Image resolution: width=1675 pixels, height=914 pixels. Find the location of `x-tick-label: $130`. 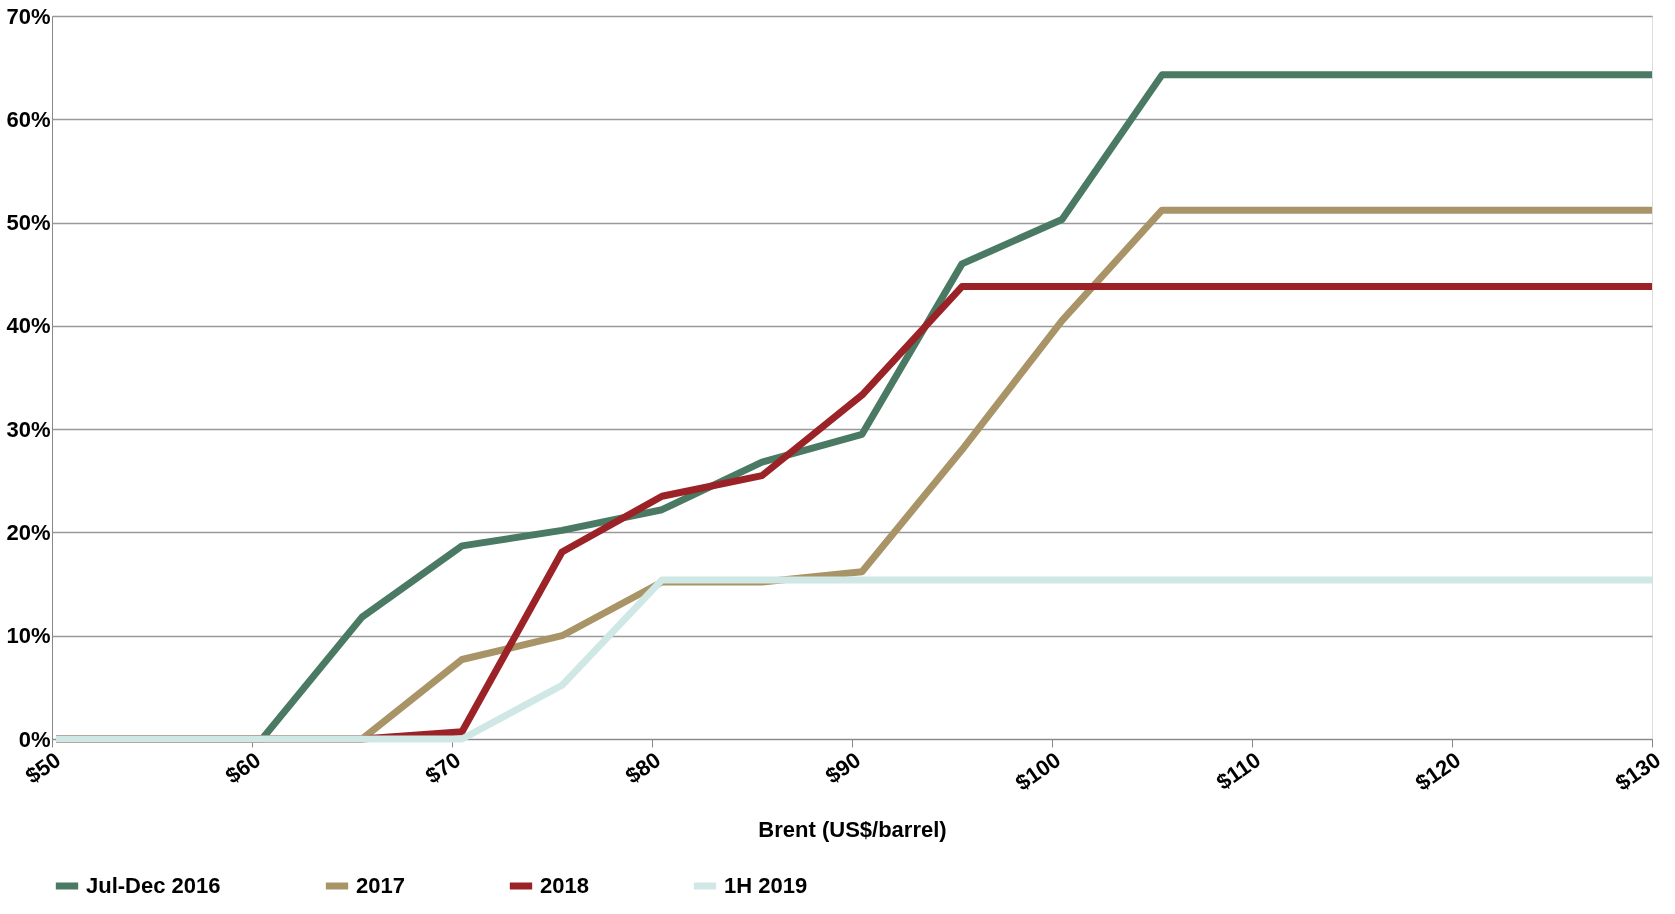

x-tick-label: $130 is located at coordinates (1638, 771).